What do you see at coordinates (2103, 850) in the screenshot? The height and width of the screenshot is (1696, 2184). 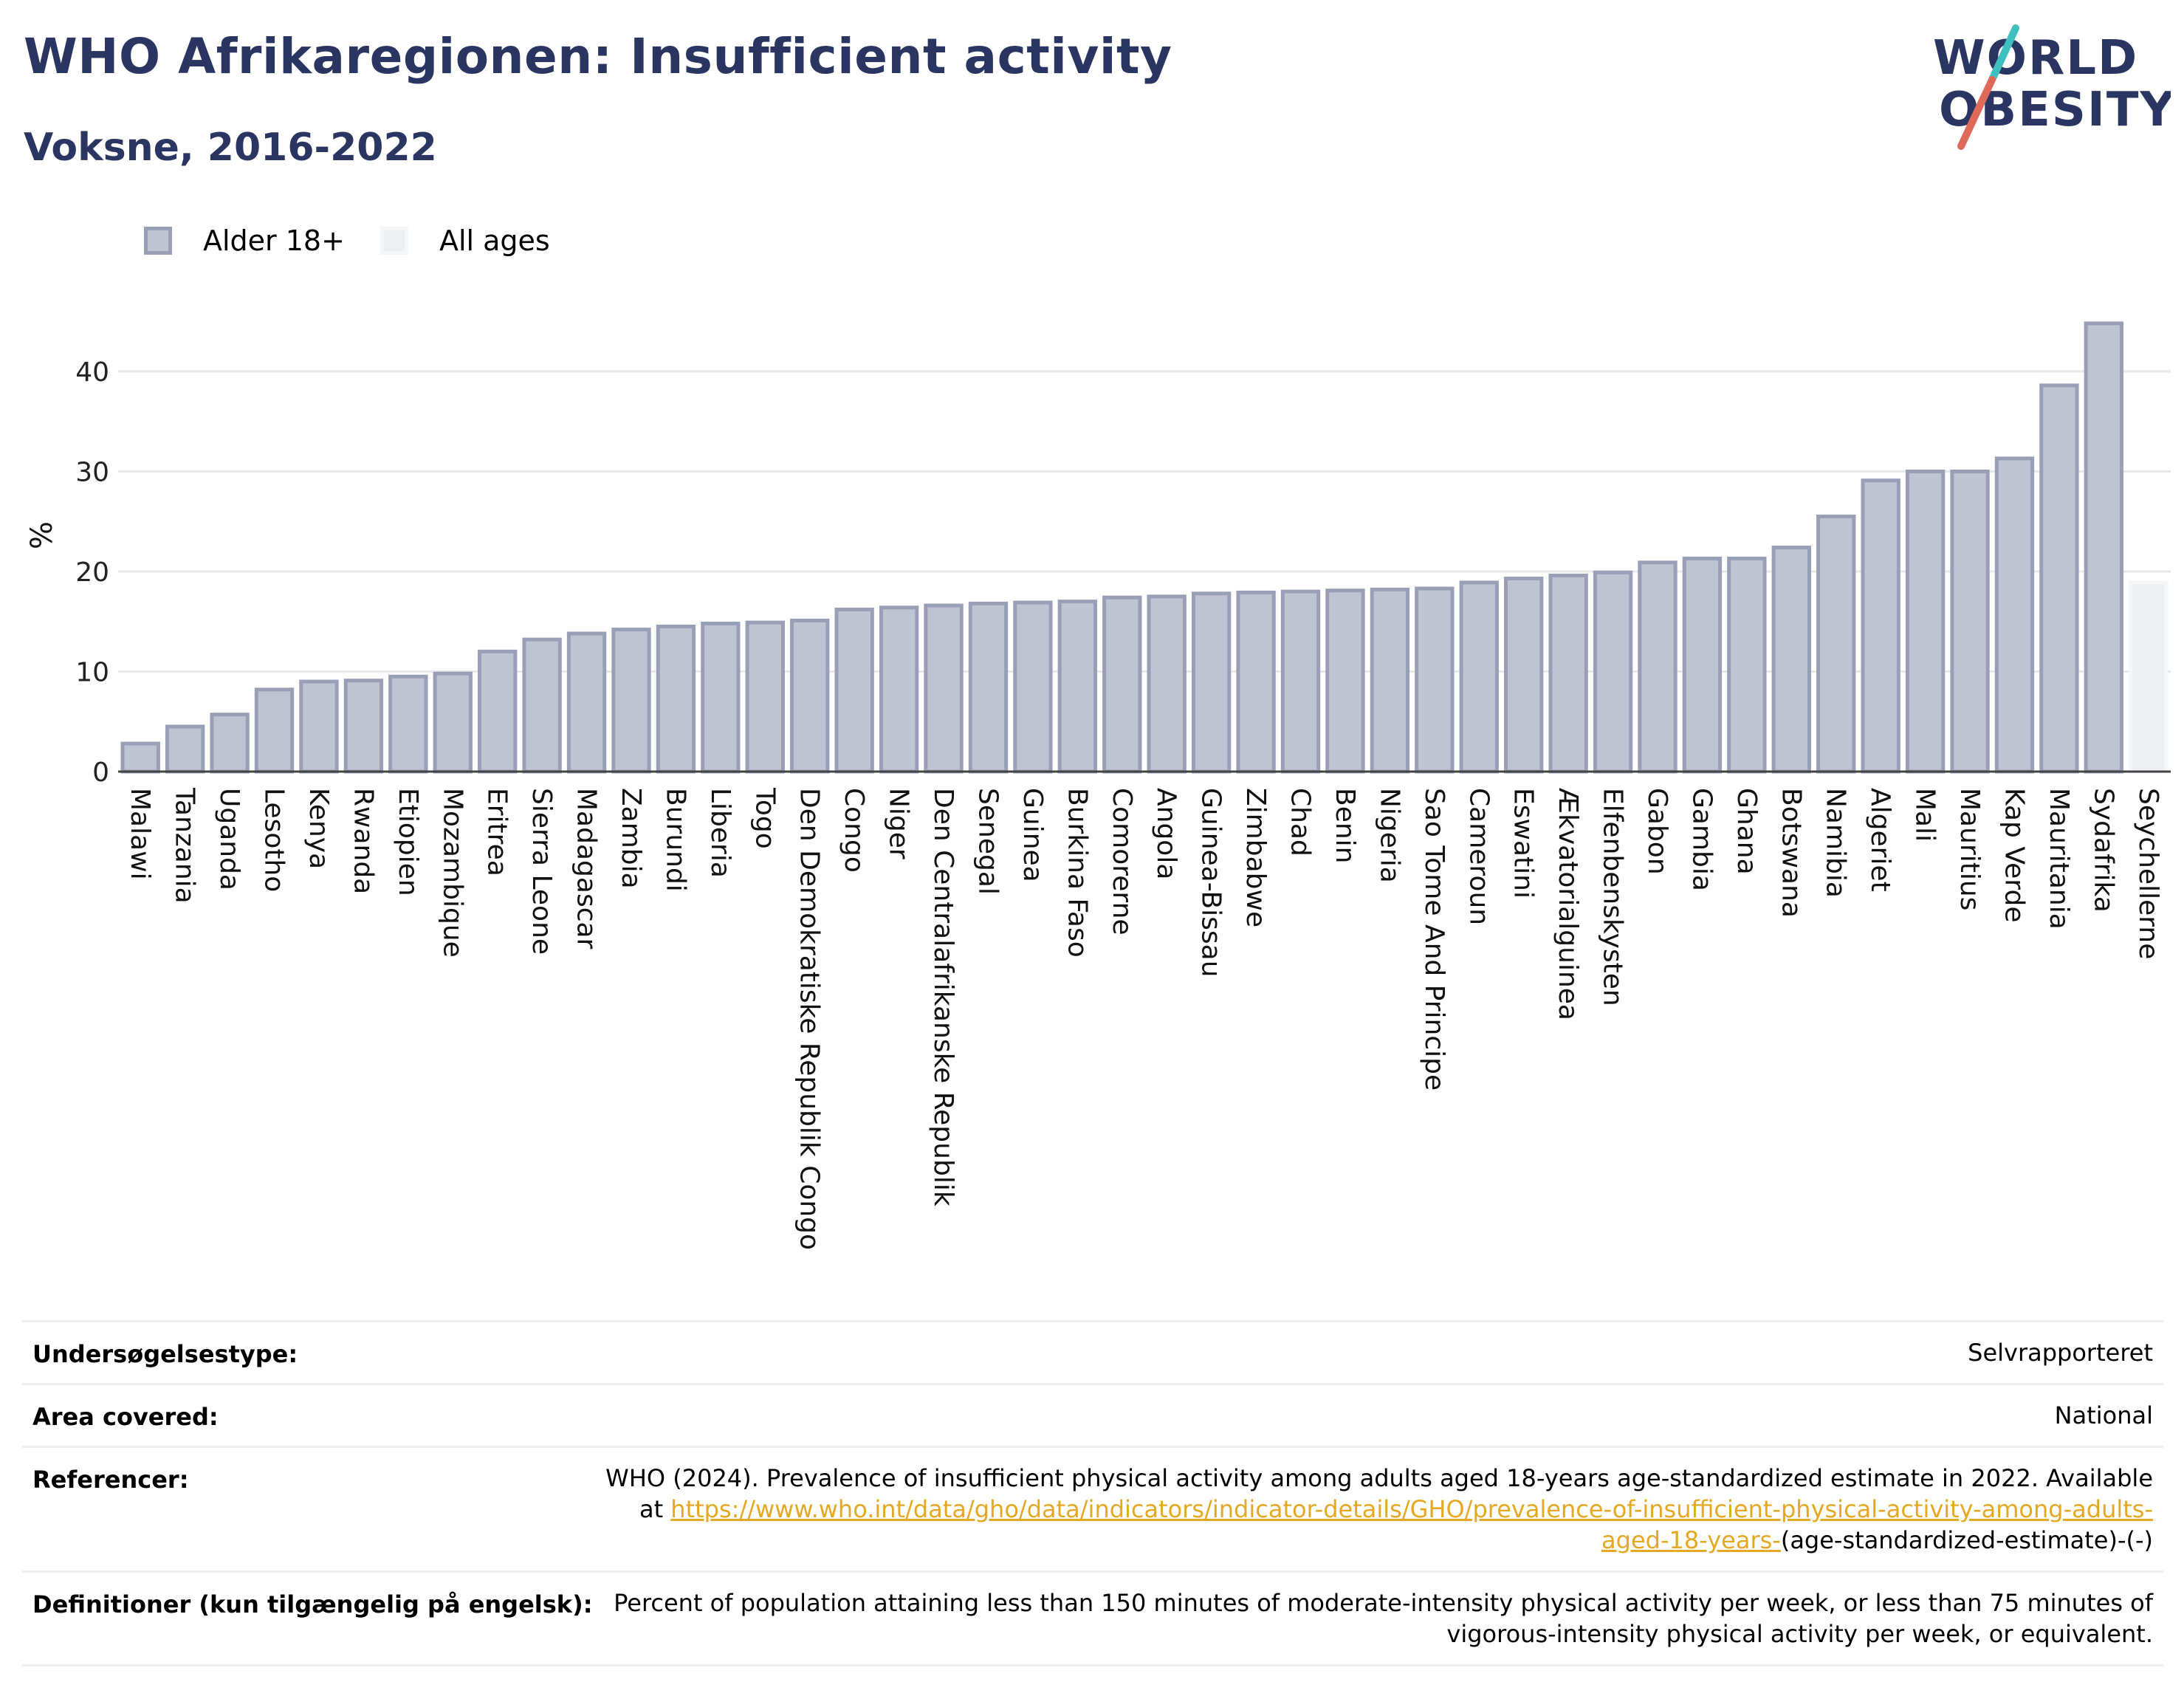 I see `x-tick-label: Sydafrika` at bounding box center [2103, 850].